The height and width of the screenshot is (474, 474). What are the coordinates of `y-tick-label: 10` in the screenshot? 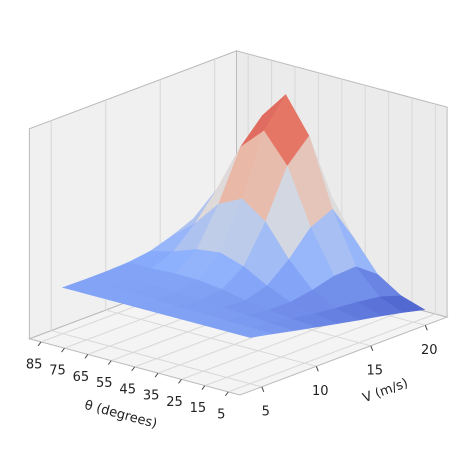 It's located at (320, 391).